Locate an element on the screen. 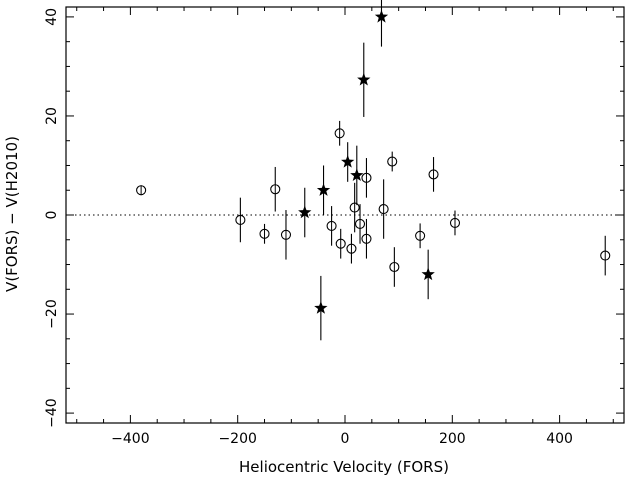 The width and height of the screenshot is (640, 483). x-tick-label: 0 is located at coordinates (345, 439).